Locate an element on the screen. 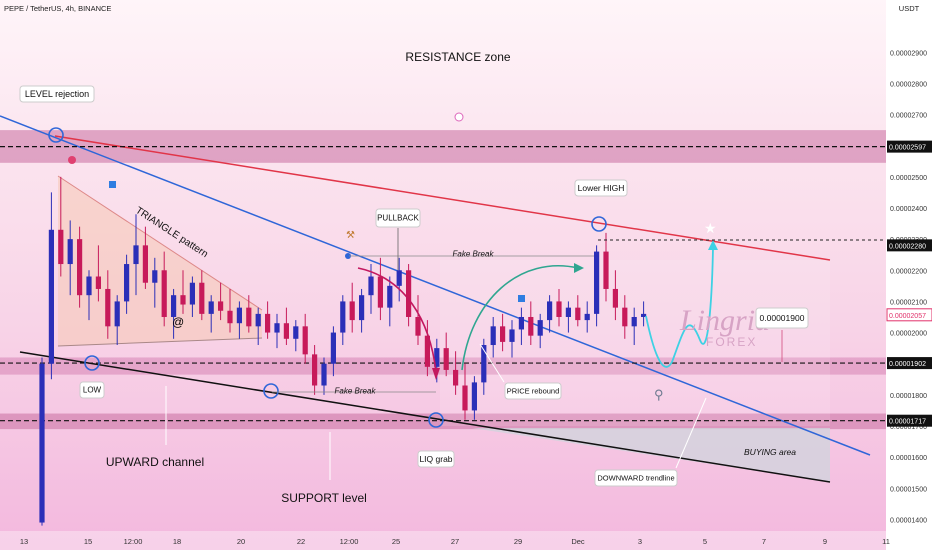  resistance-zone-label: RESISTANCE zone is located at coordinates (457, 57).